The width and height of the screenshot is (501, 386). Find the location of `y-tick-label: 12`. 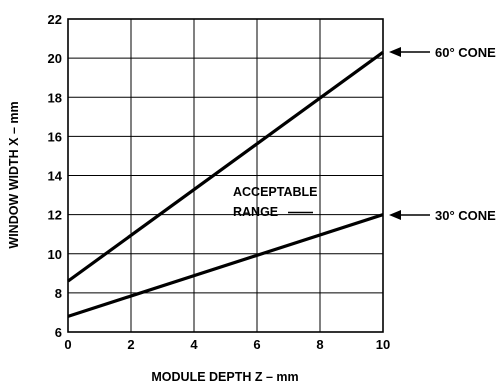

y-tick-label: 12 is located at coordinates (55, 215).